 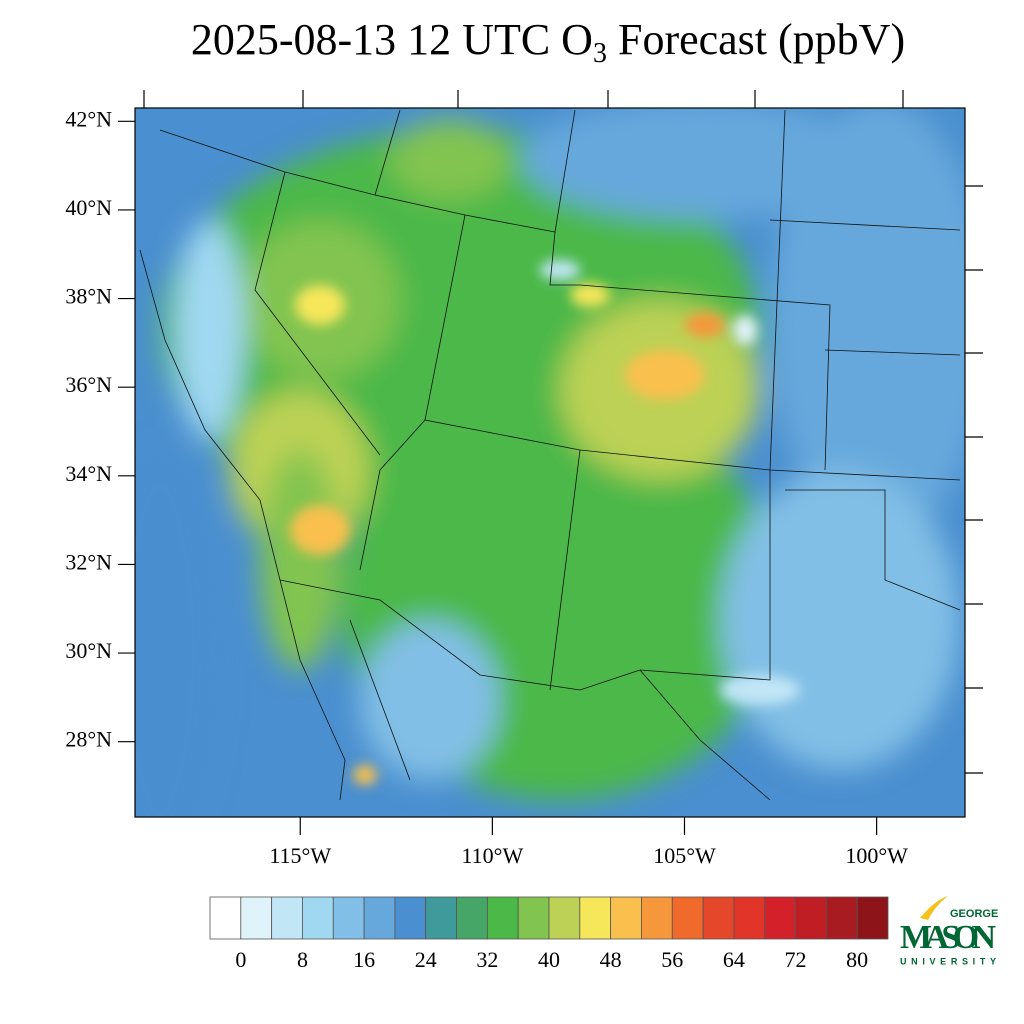 What do you see at coordinates (600, 53) in the screenshot?
I see `title-subscript: 3` at bounding box center [600, 53].